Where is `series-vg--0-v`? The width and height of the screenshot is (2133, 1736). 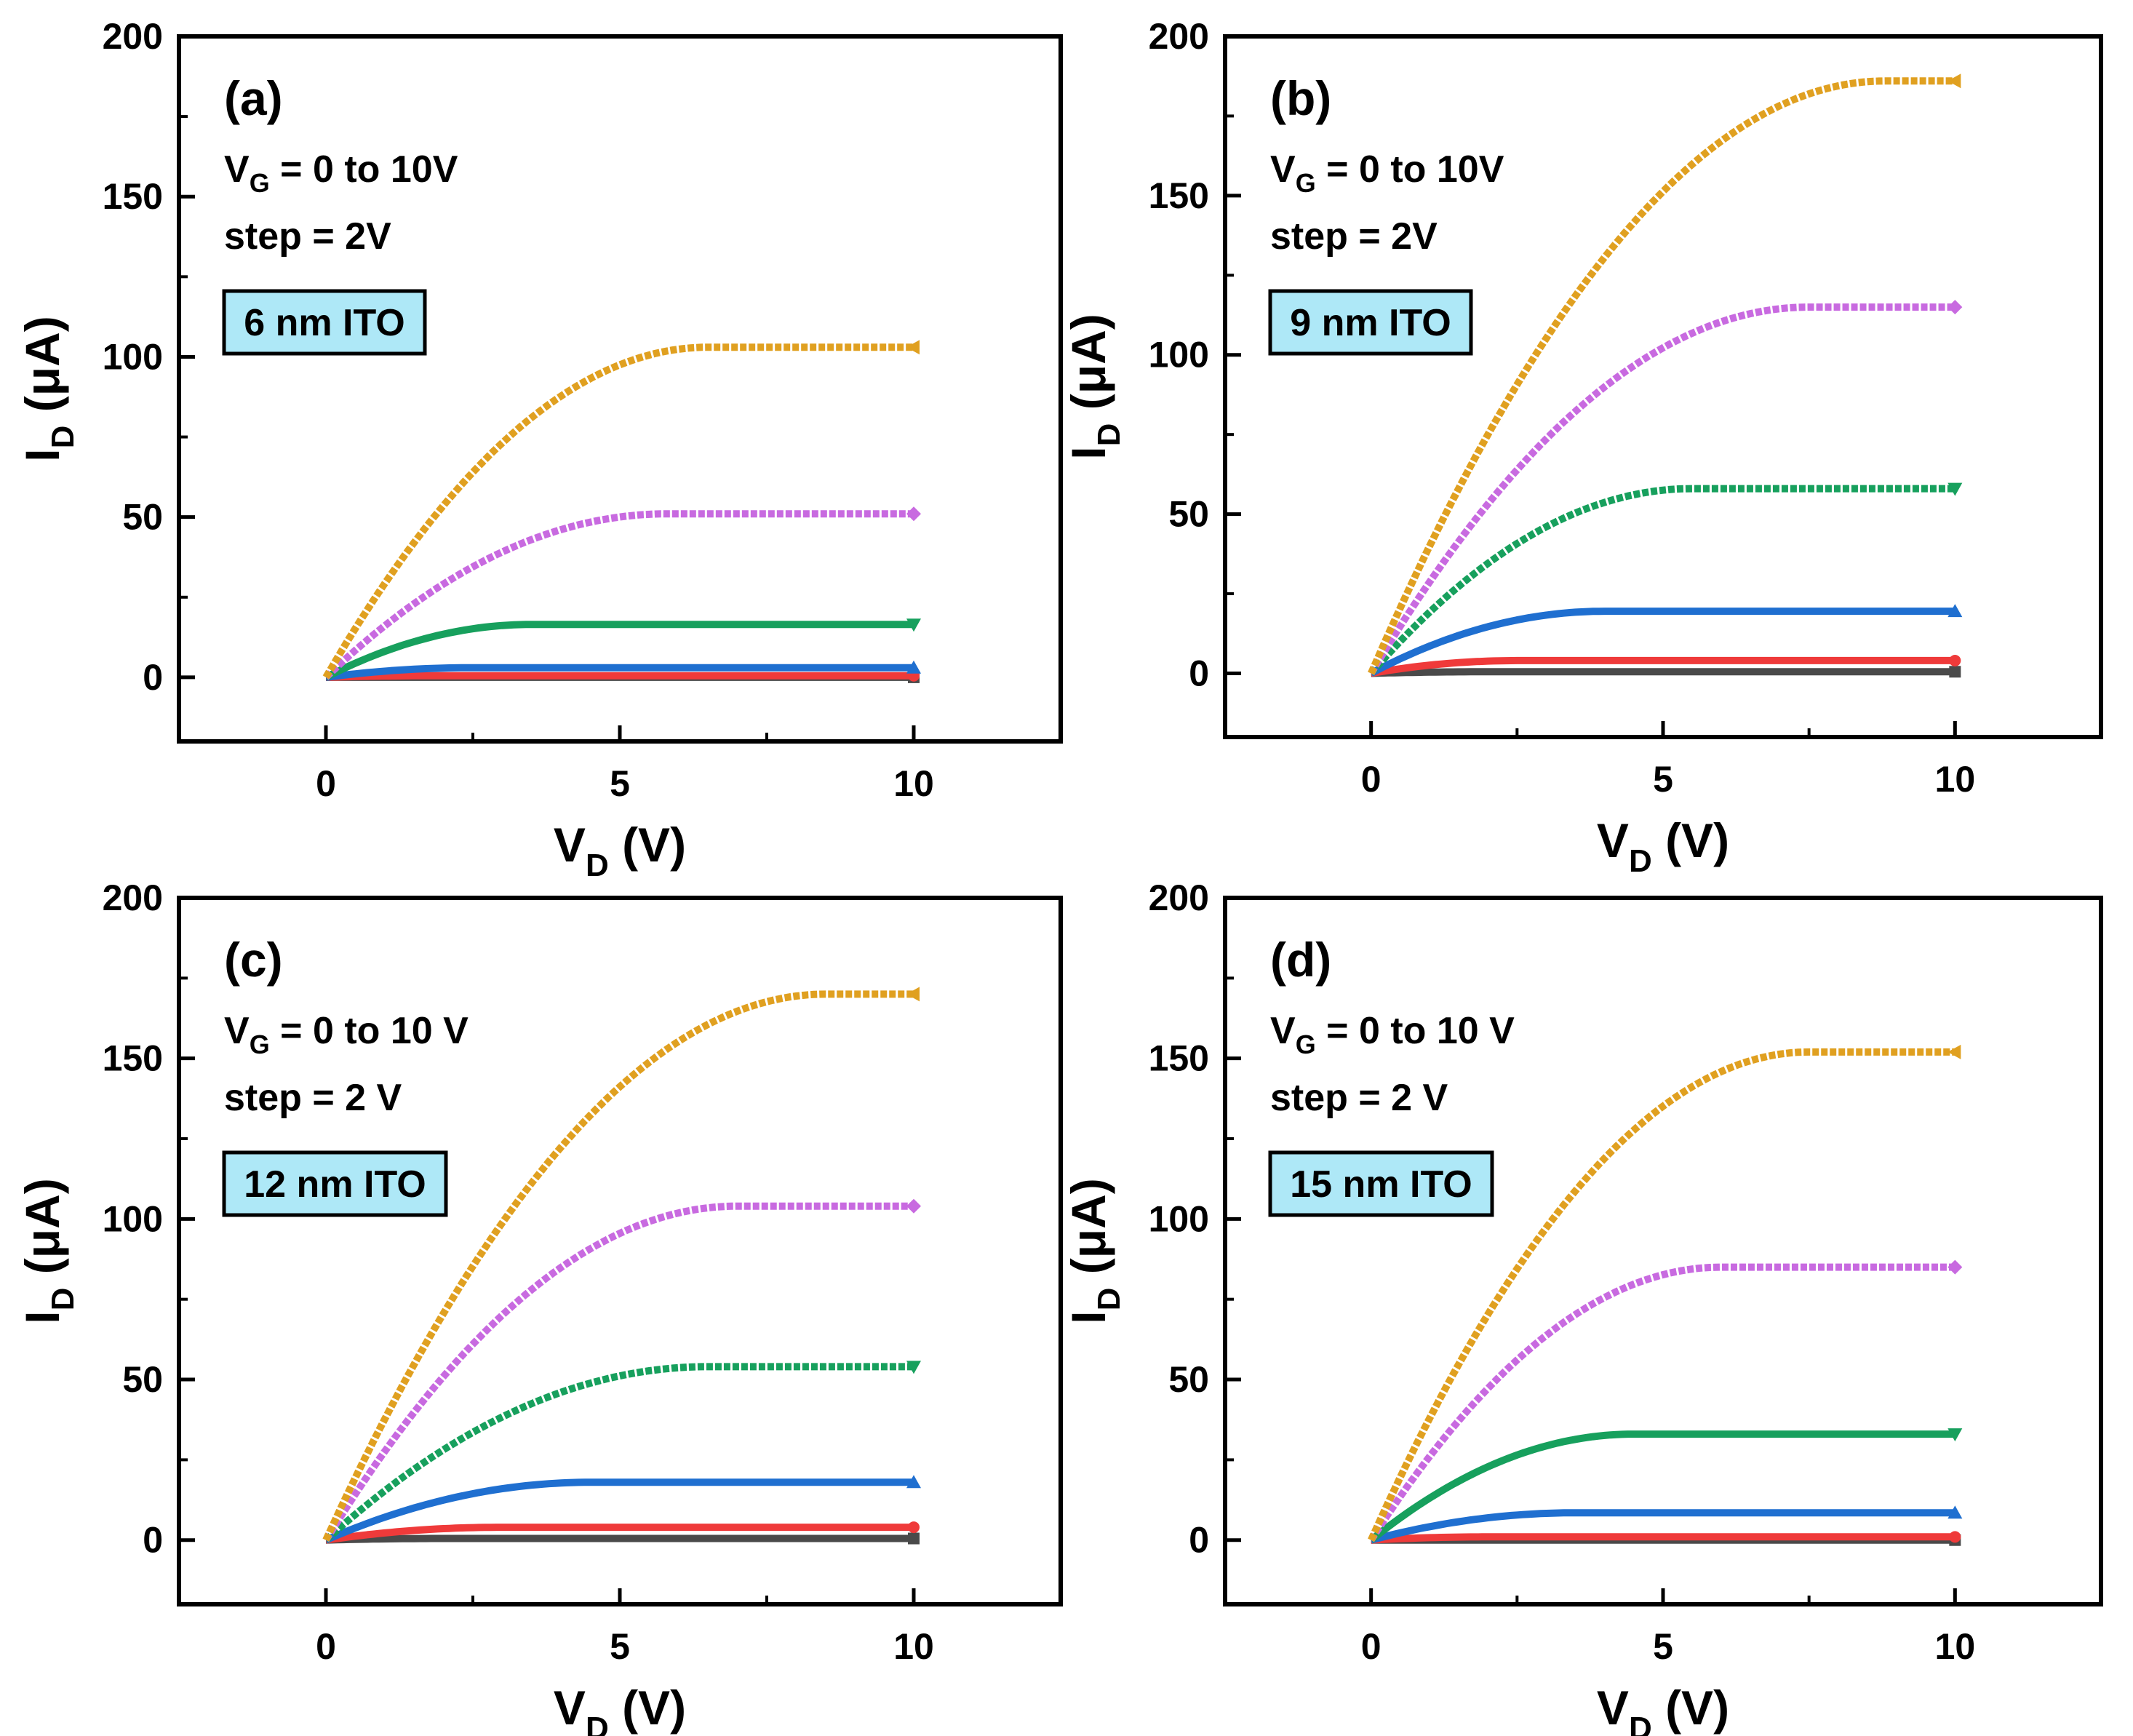 series-vg--0-v is located at coordinates (622, 1538).